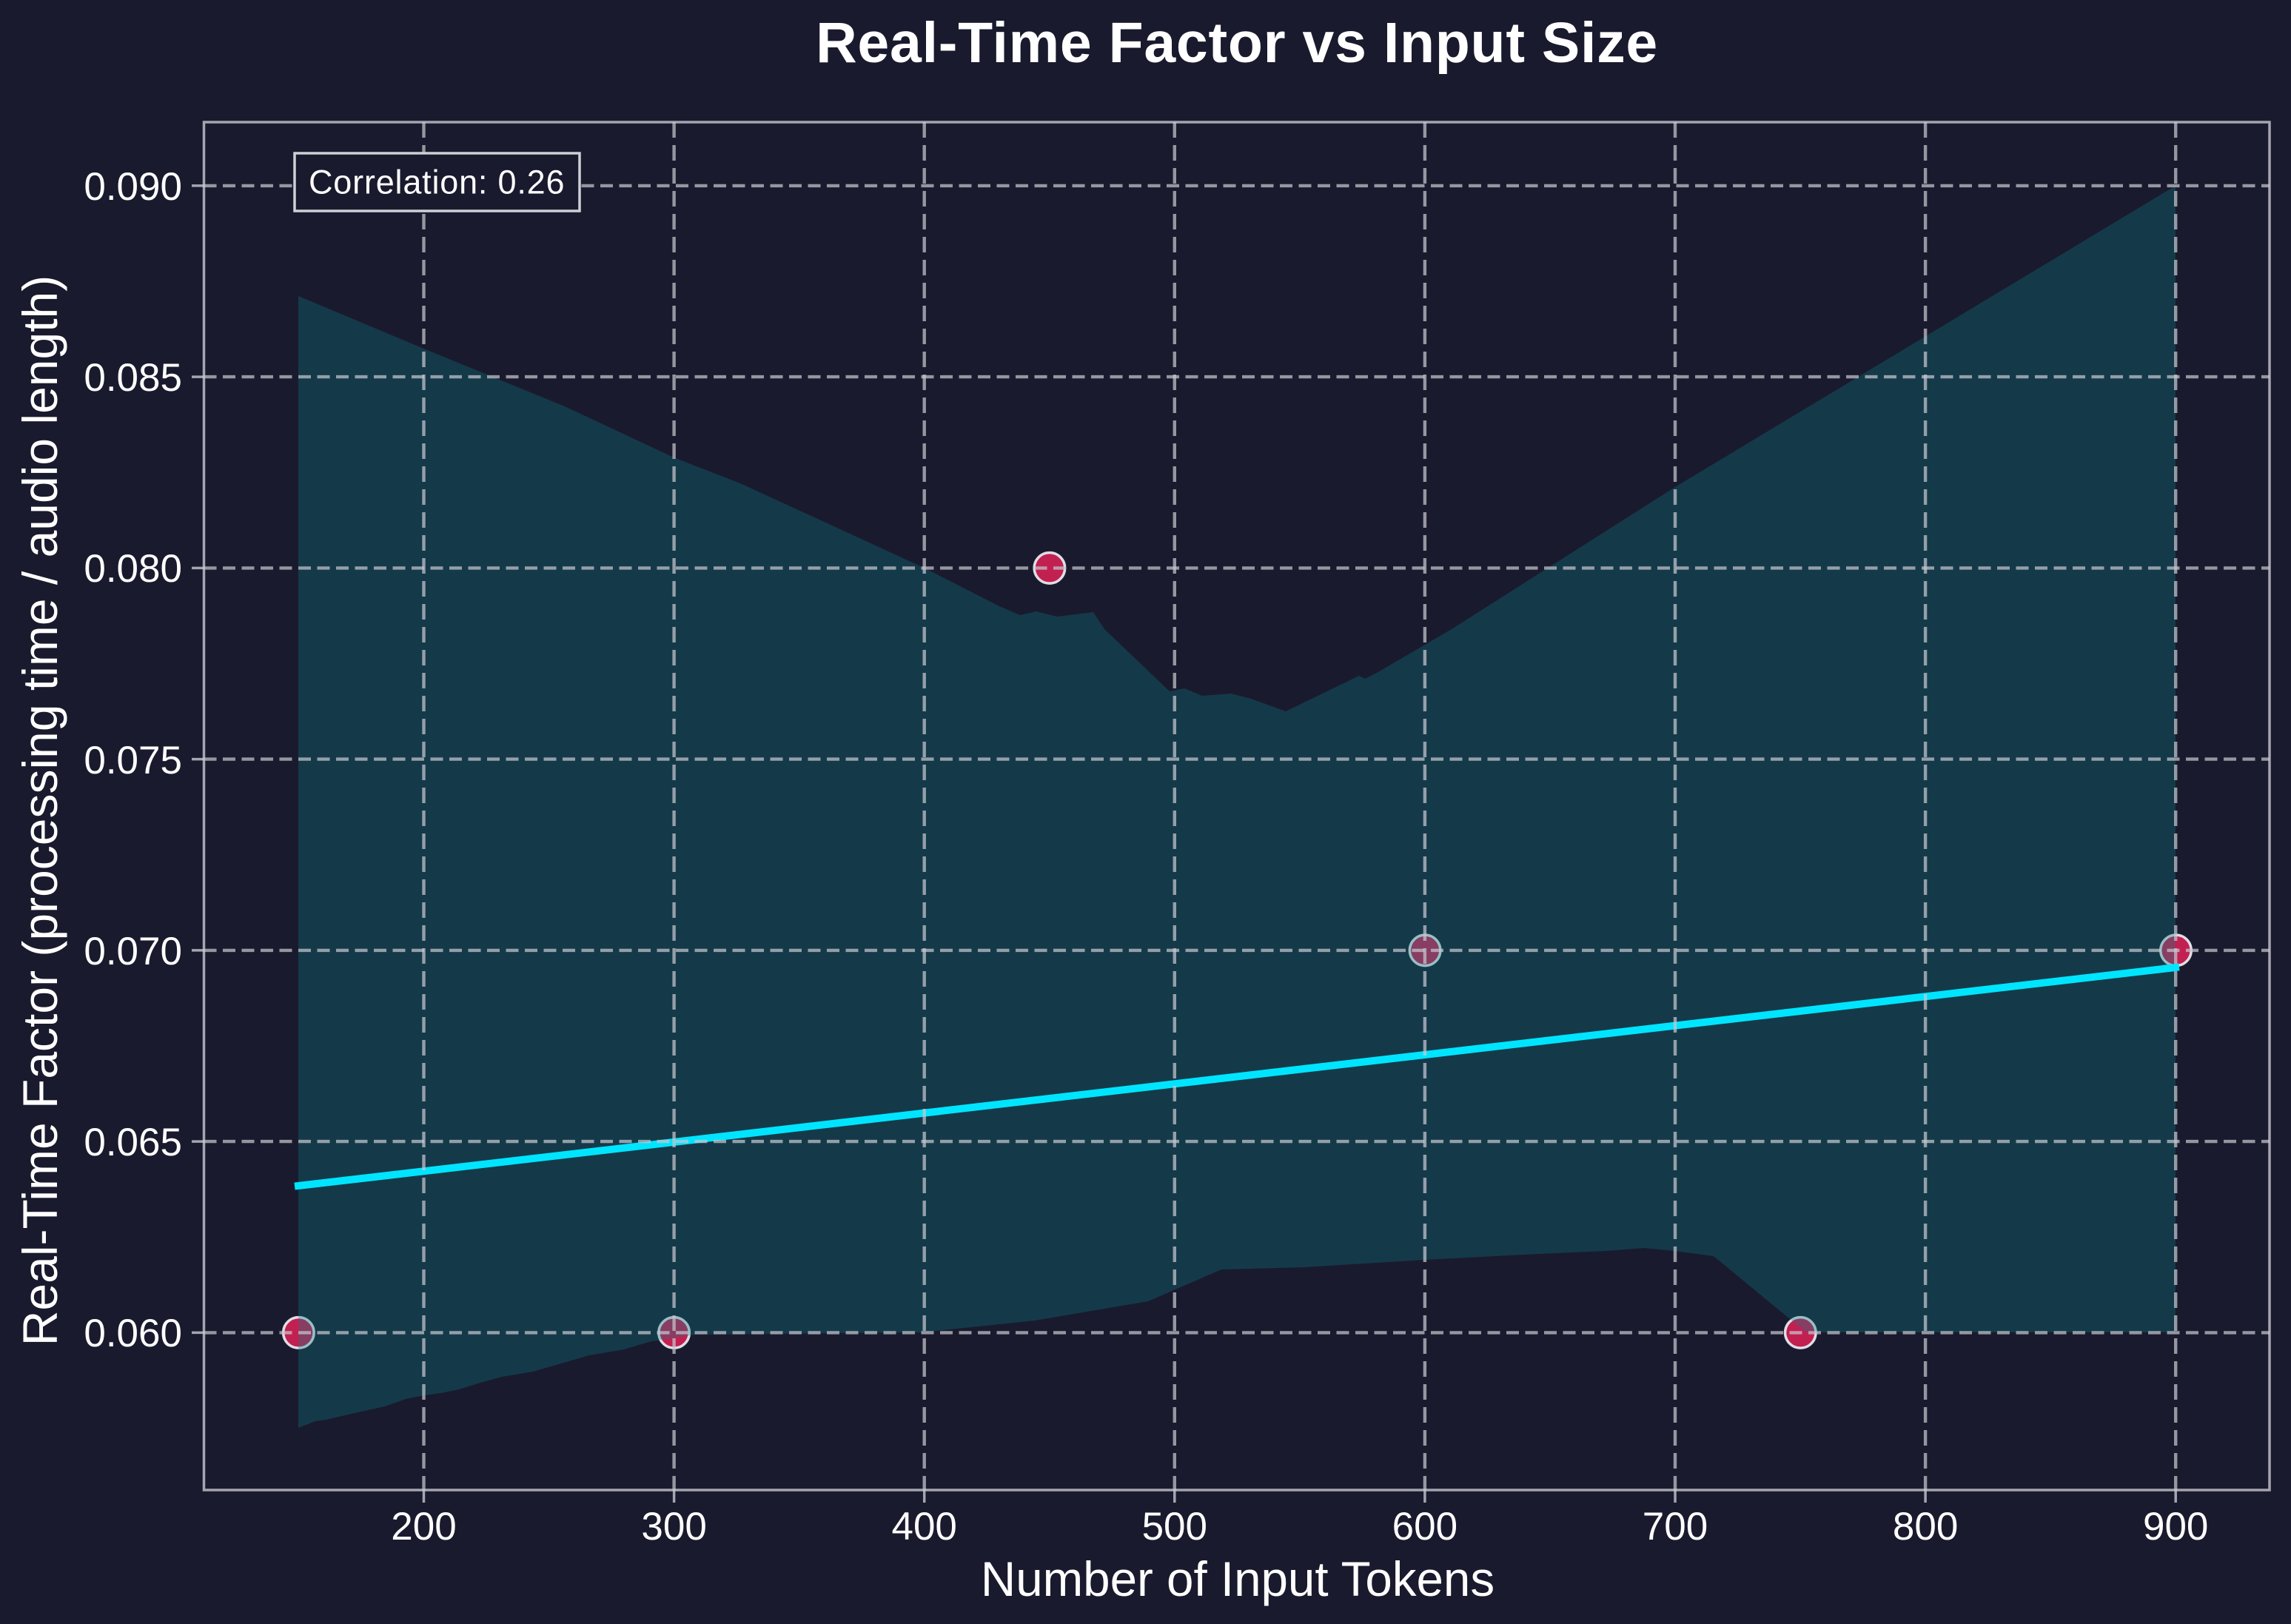 Image resolution: width=2291 pixels, height=1624 pixels. I want to click on svg-text: Real-Time Factor vs Input Size, so click(1237, 43).